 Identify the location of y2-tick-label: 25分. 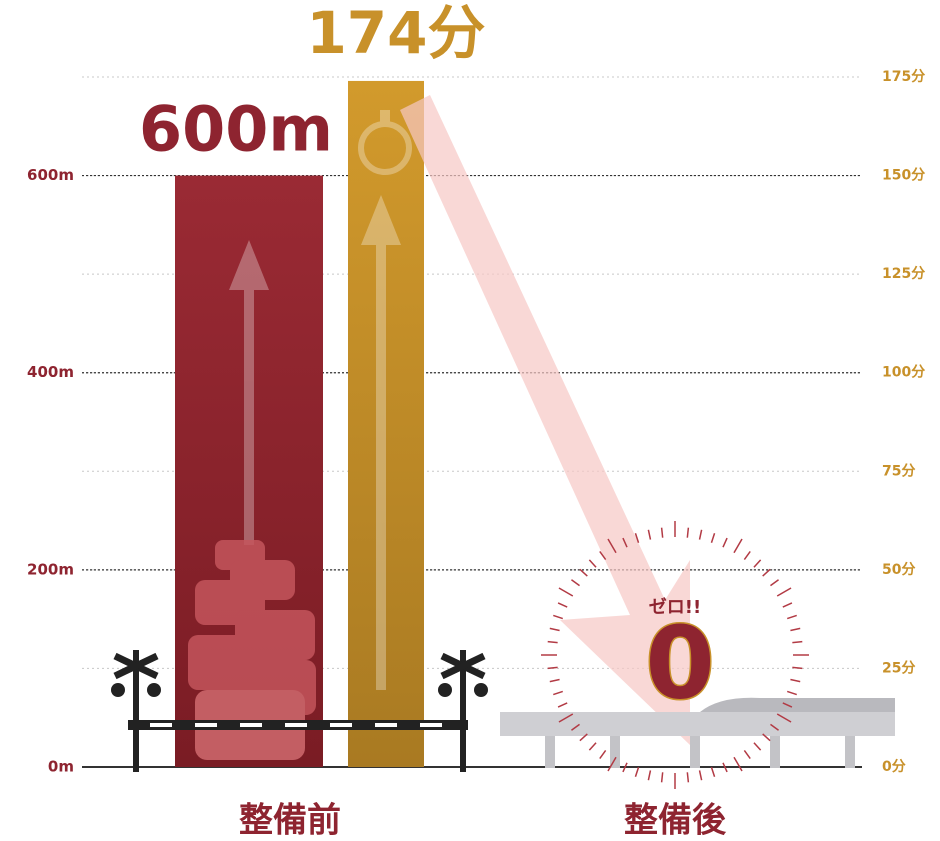
(898, 668).